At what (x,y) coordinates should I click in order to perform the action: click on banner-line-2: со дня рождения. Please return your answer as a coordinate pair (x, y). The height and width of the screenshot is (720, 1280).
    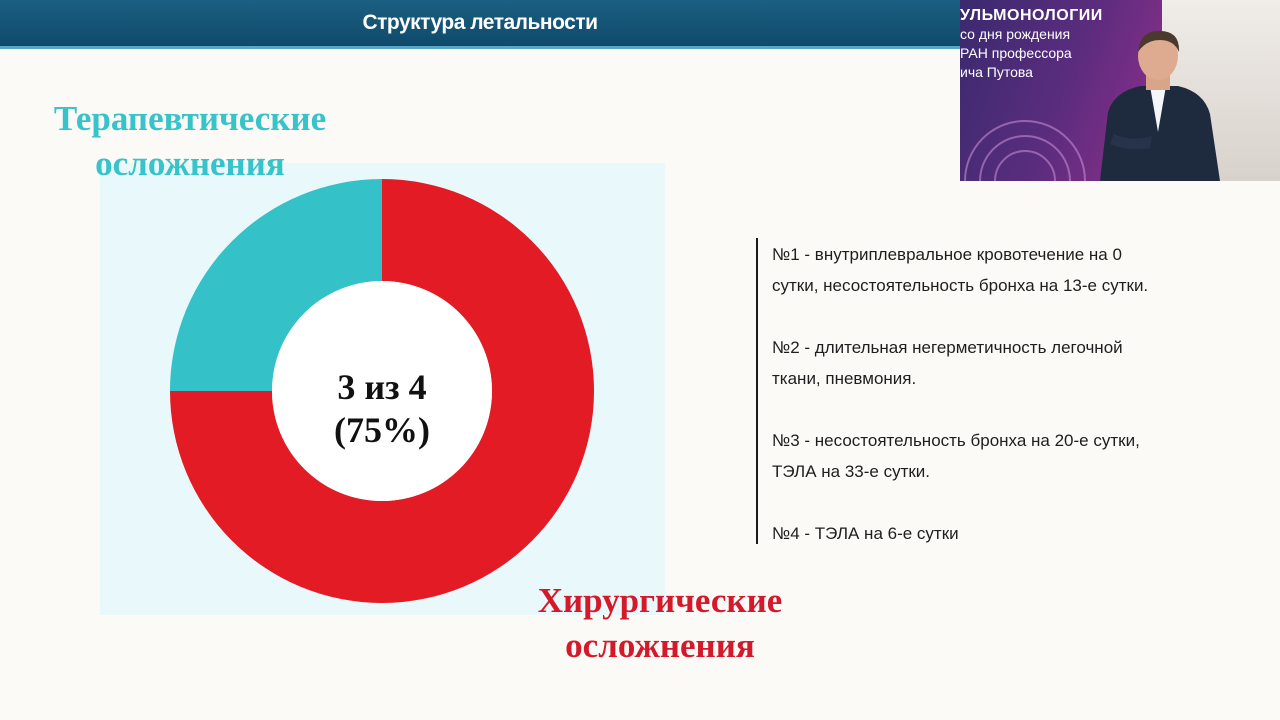
    Looking at the image, I should click on (1015, 34).